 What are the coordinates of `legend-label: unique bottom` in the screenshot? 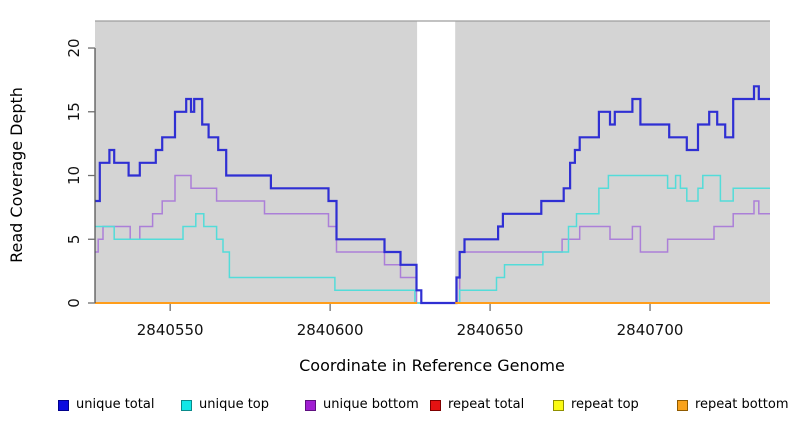 It's located at (371, 404).